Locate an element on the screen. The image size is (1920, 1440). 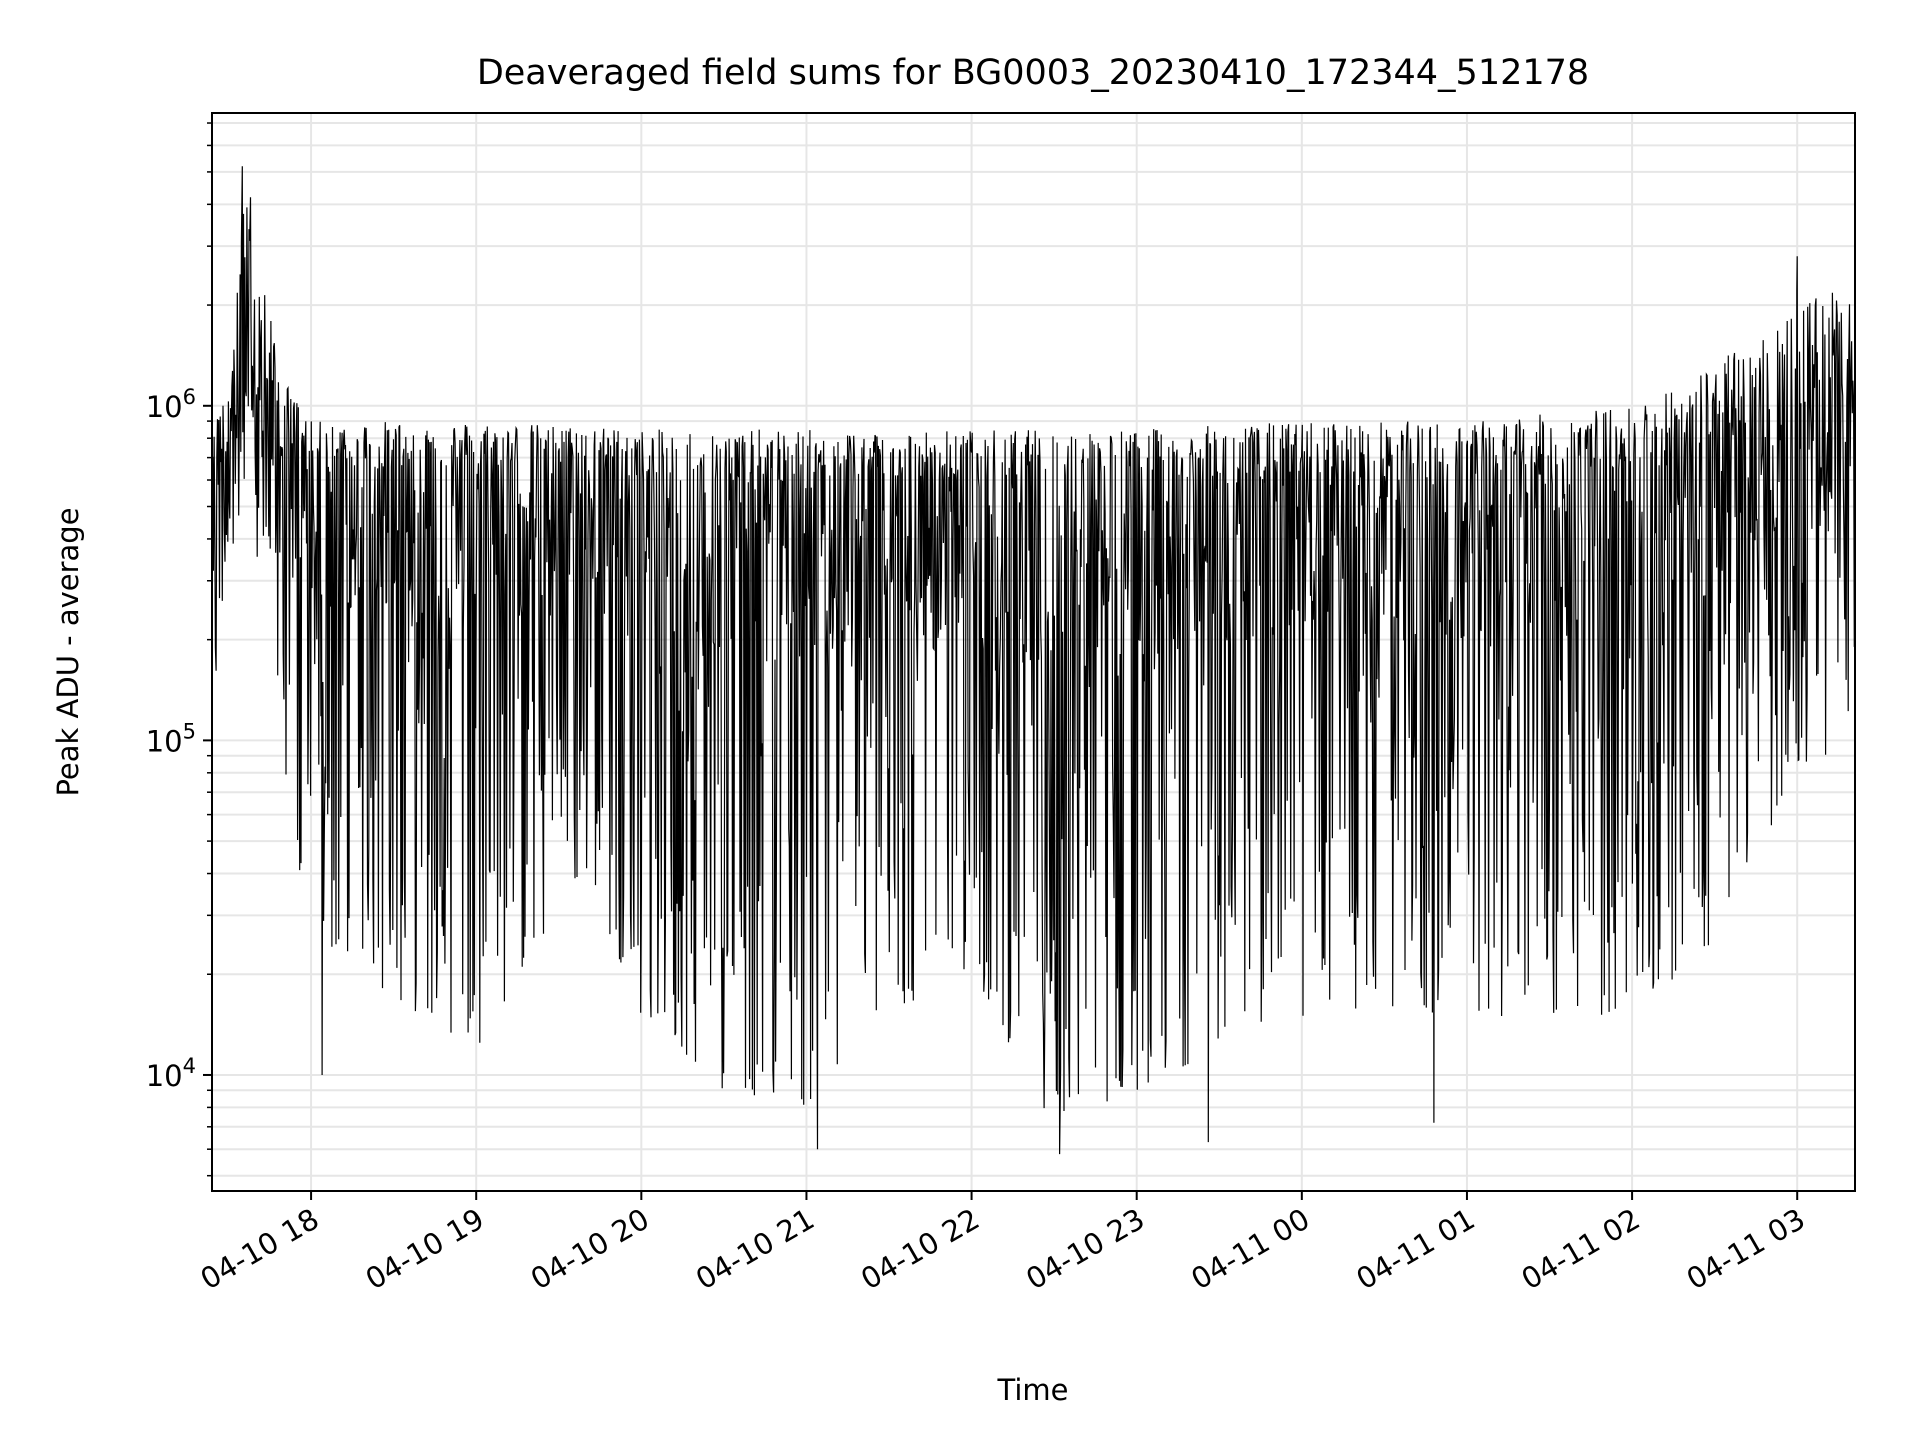
y-axis-title: Peak ADU - average is located at coordinates (68, 651).